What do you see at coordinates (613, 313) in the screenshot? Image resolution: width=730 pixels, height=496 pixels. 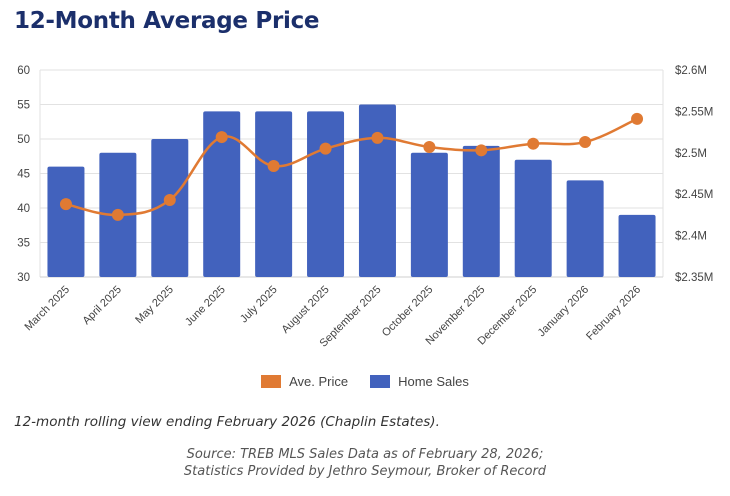 I see `x-tick-label: February 2026` at bounding box center [613, 313].